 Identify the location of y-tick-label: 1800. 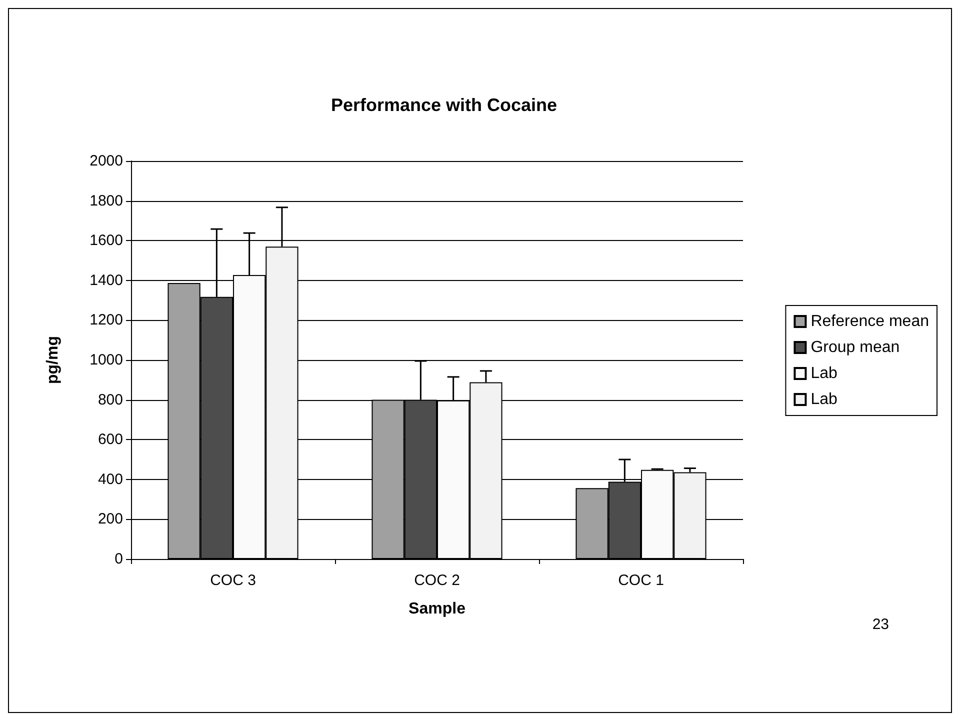
(106, 201).